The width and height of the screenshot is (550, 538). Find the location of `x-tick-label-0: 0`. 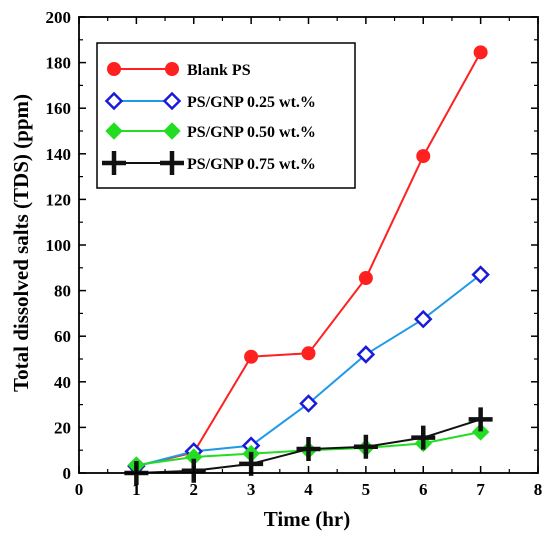

x-tick-label-0: 0 is located at coordinates (79, 489).